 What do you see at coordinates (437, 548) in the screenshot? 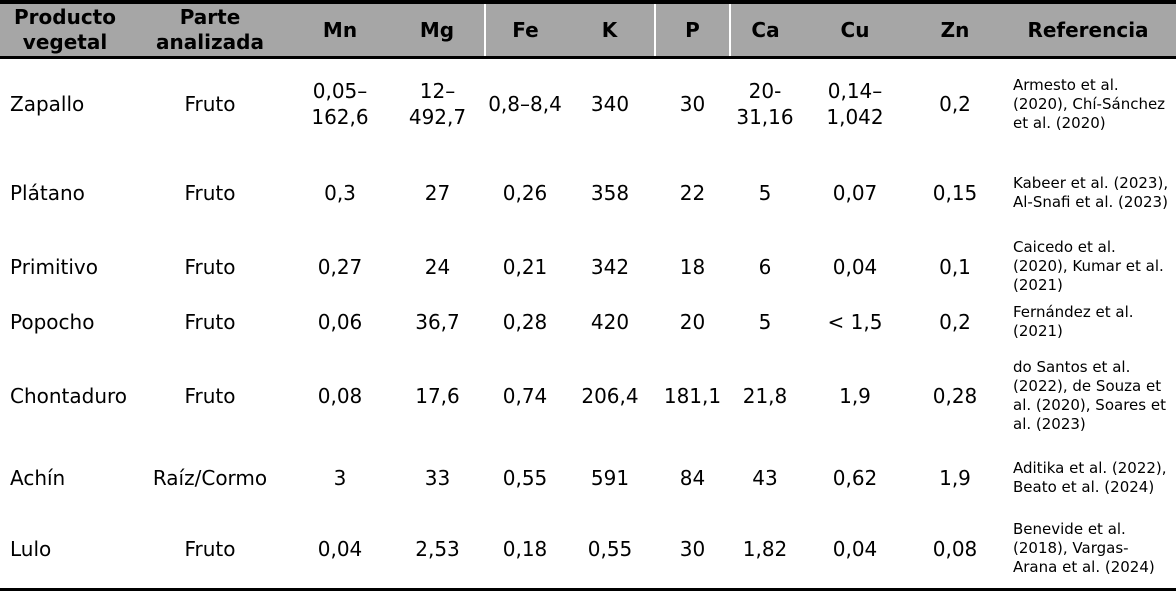
I see `cell-mg: 2,53` at bounding box center [437, 548].